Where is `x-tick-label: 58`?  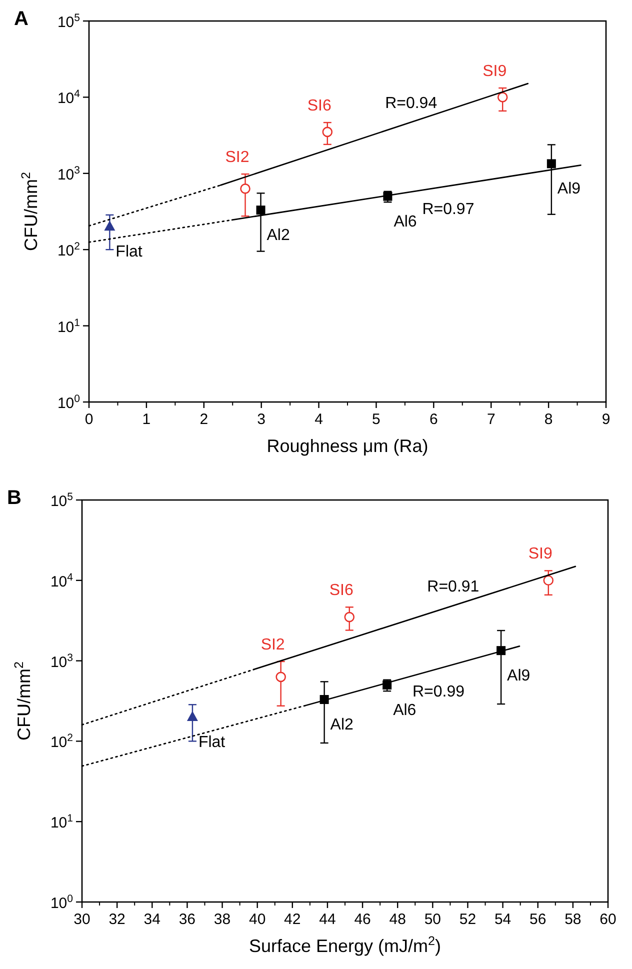
x-tick-label: 58 is located at coordinates (573, 919).